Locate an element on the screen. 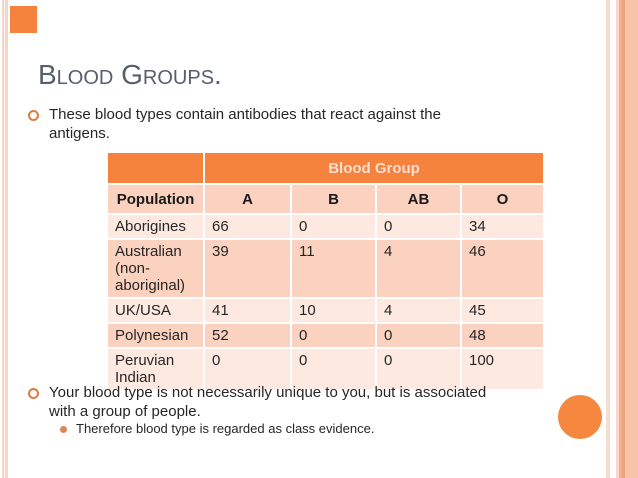 The width and height of the screenshot is (638, 478). cell-a: 41 is located at coordinates (247, 310).